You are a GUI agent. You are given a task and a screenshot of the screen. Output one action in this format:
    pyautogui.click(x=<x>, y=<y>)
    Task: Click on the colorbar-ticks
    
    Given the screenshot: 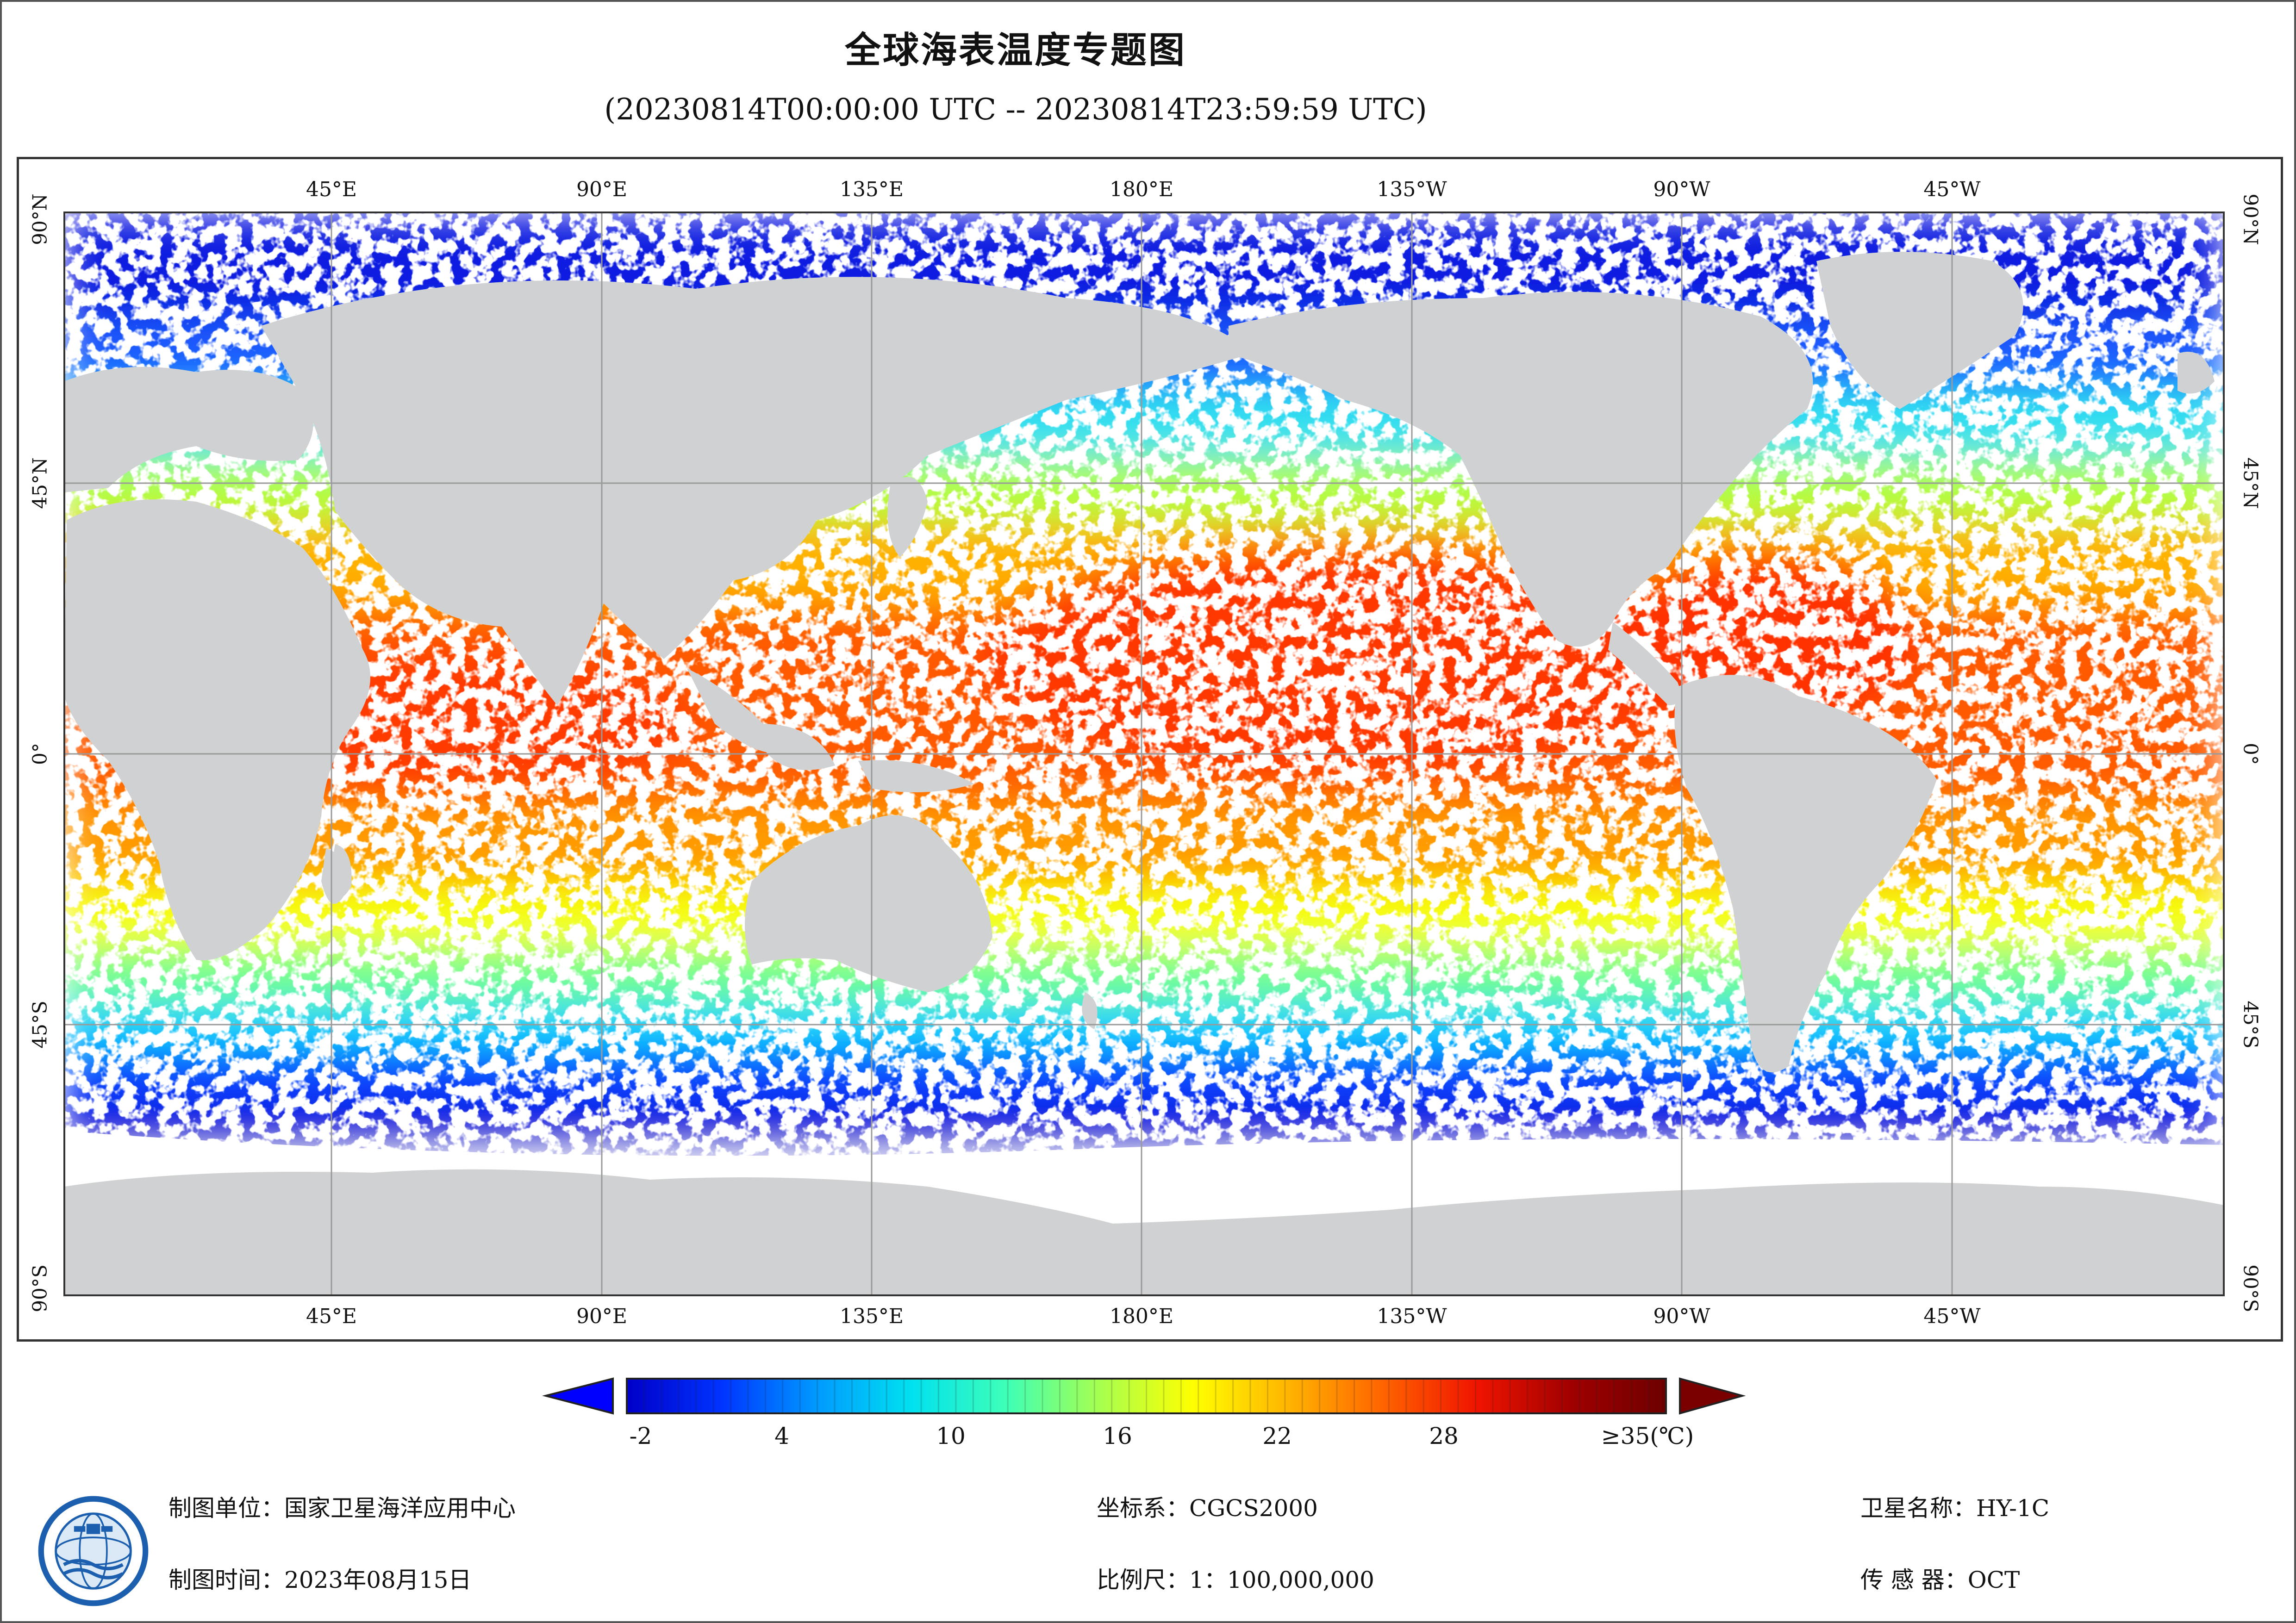 What is the action you would take?
    pyautogui.click(x=1146, y=1396)
    